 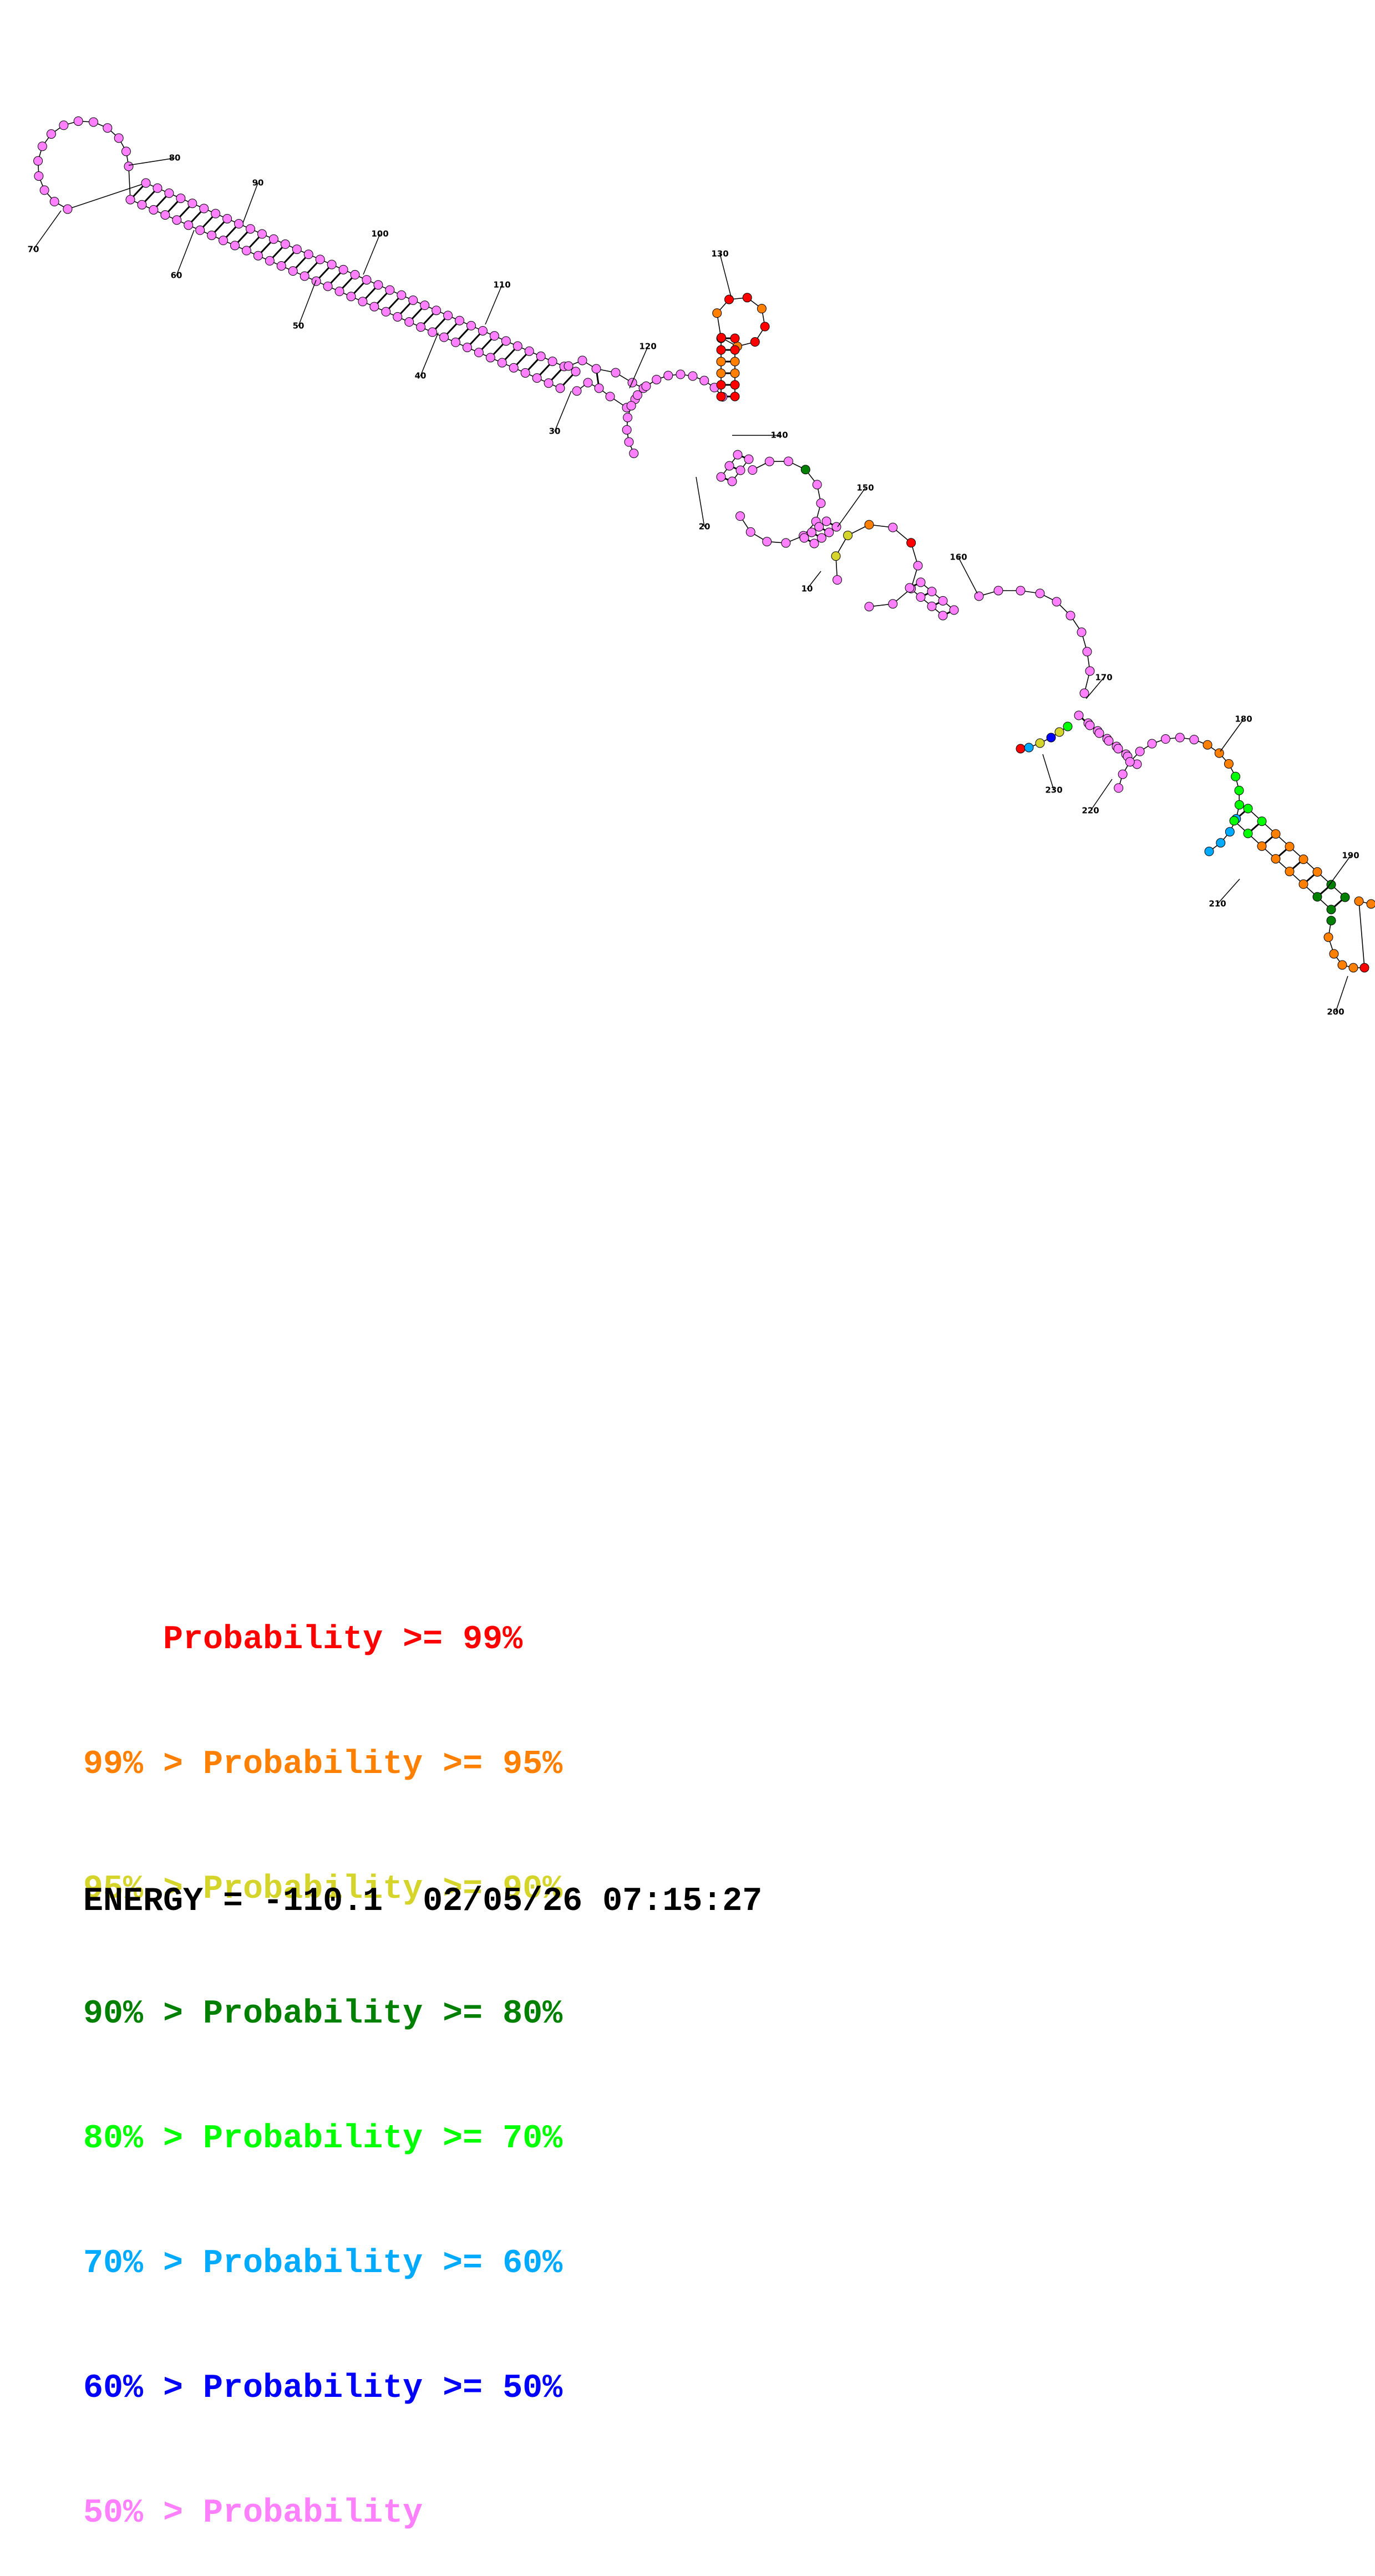 What do you see at coordinates (313, 2513) in the screenshot?
I see `legend-text: Probability` at bounding box center [313, 2513].